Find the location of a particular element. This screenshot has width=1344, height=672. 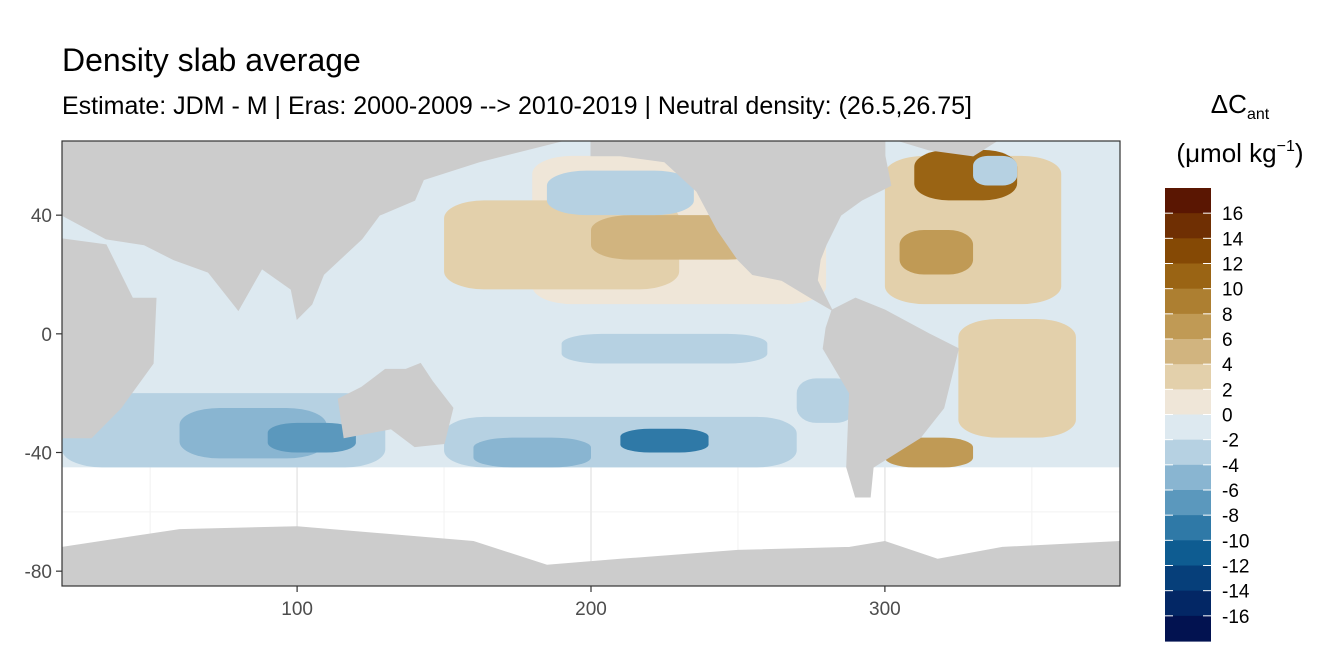

legend-label: 2 is located at coordinates (1227, 390).